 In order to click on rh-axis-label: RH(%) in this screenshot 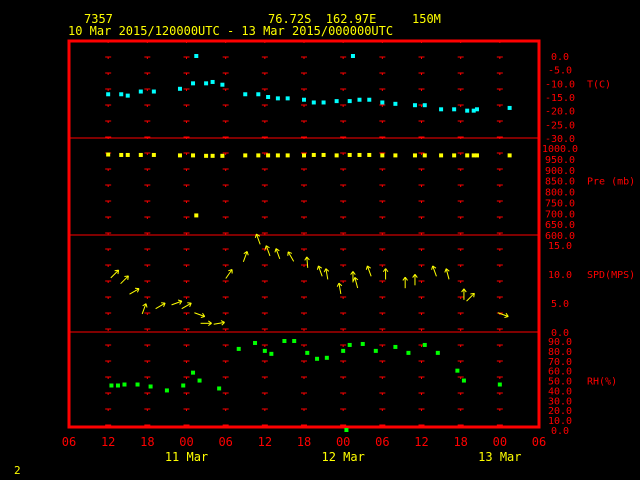, I will do `click(602, 382)`.